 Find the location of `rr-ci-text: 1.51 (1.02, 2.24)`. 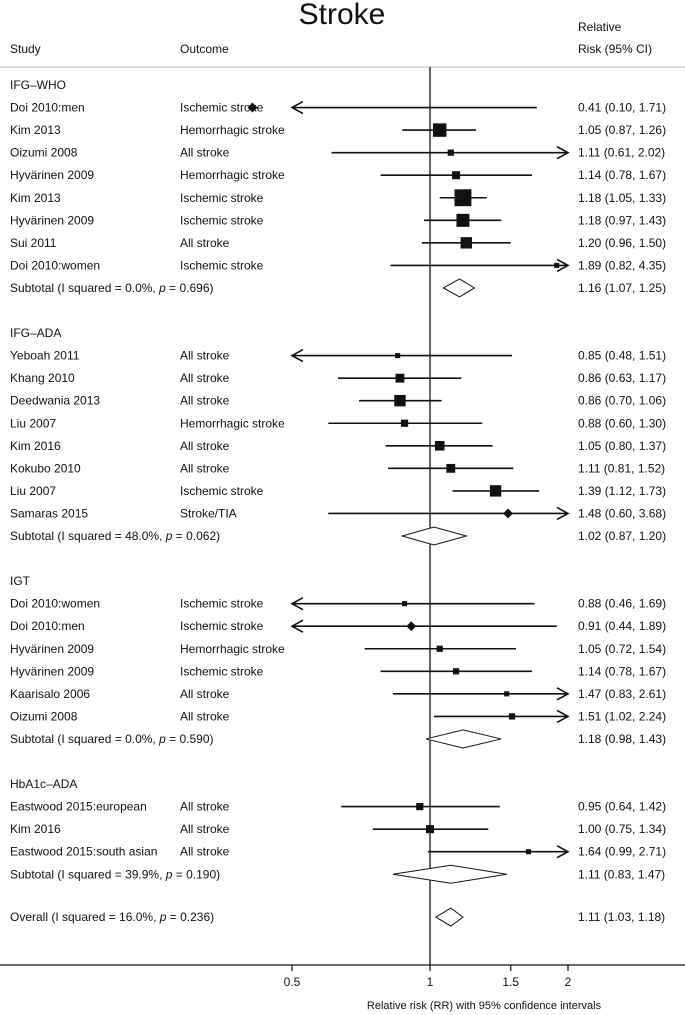

rr-ci-text: 1.51 (1.02, 2.24) is located at coordinates (622, 716).